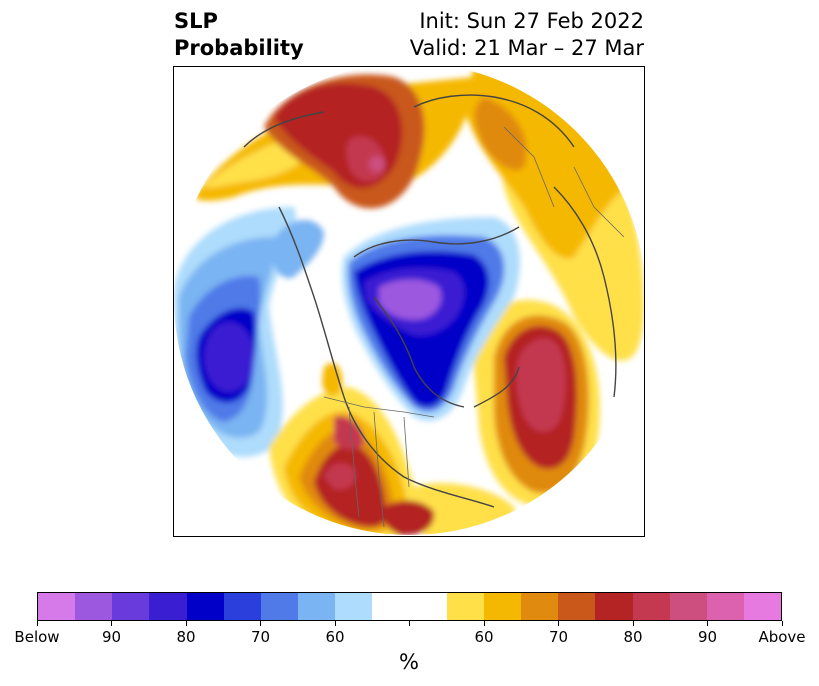 The height and width of the screenshot is (686, 819). I want to click on title-left: SLP Probability, so click(239, 35).